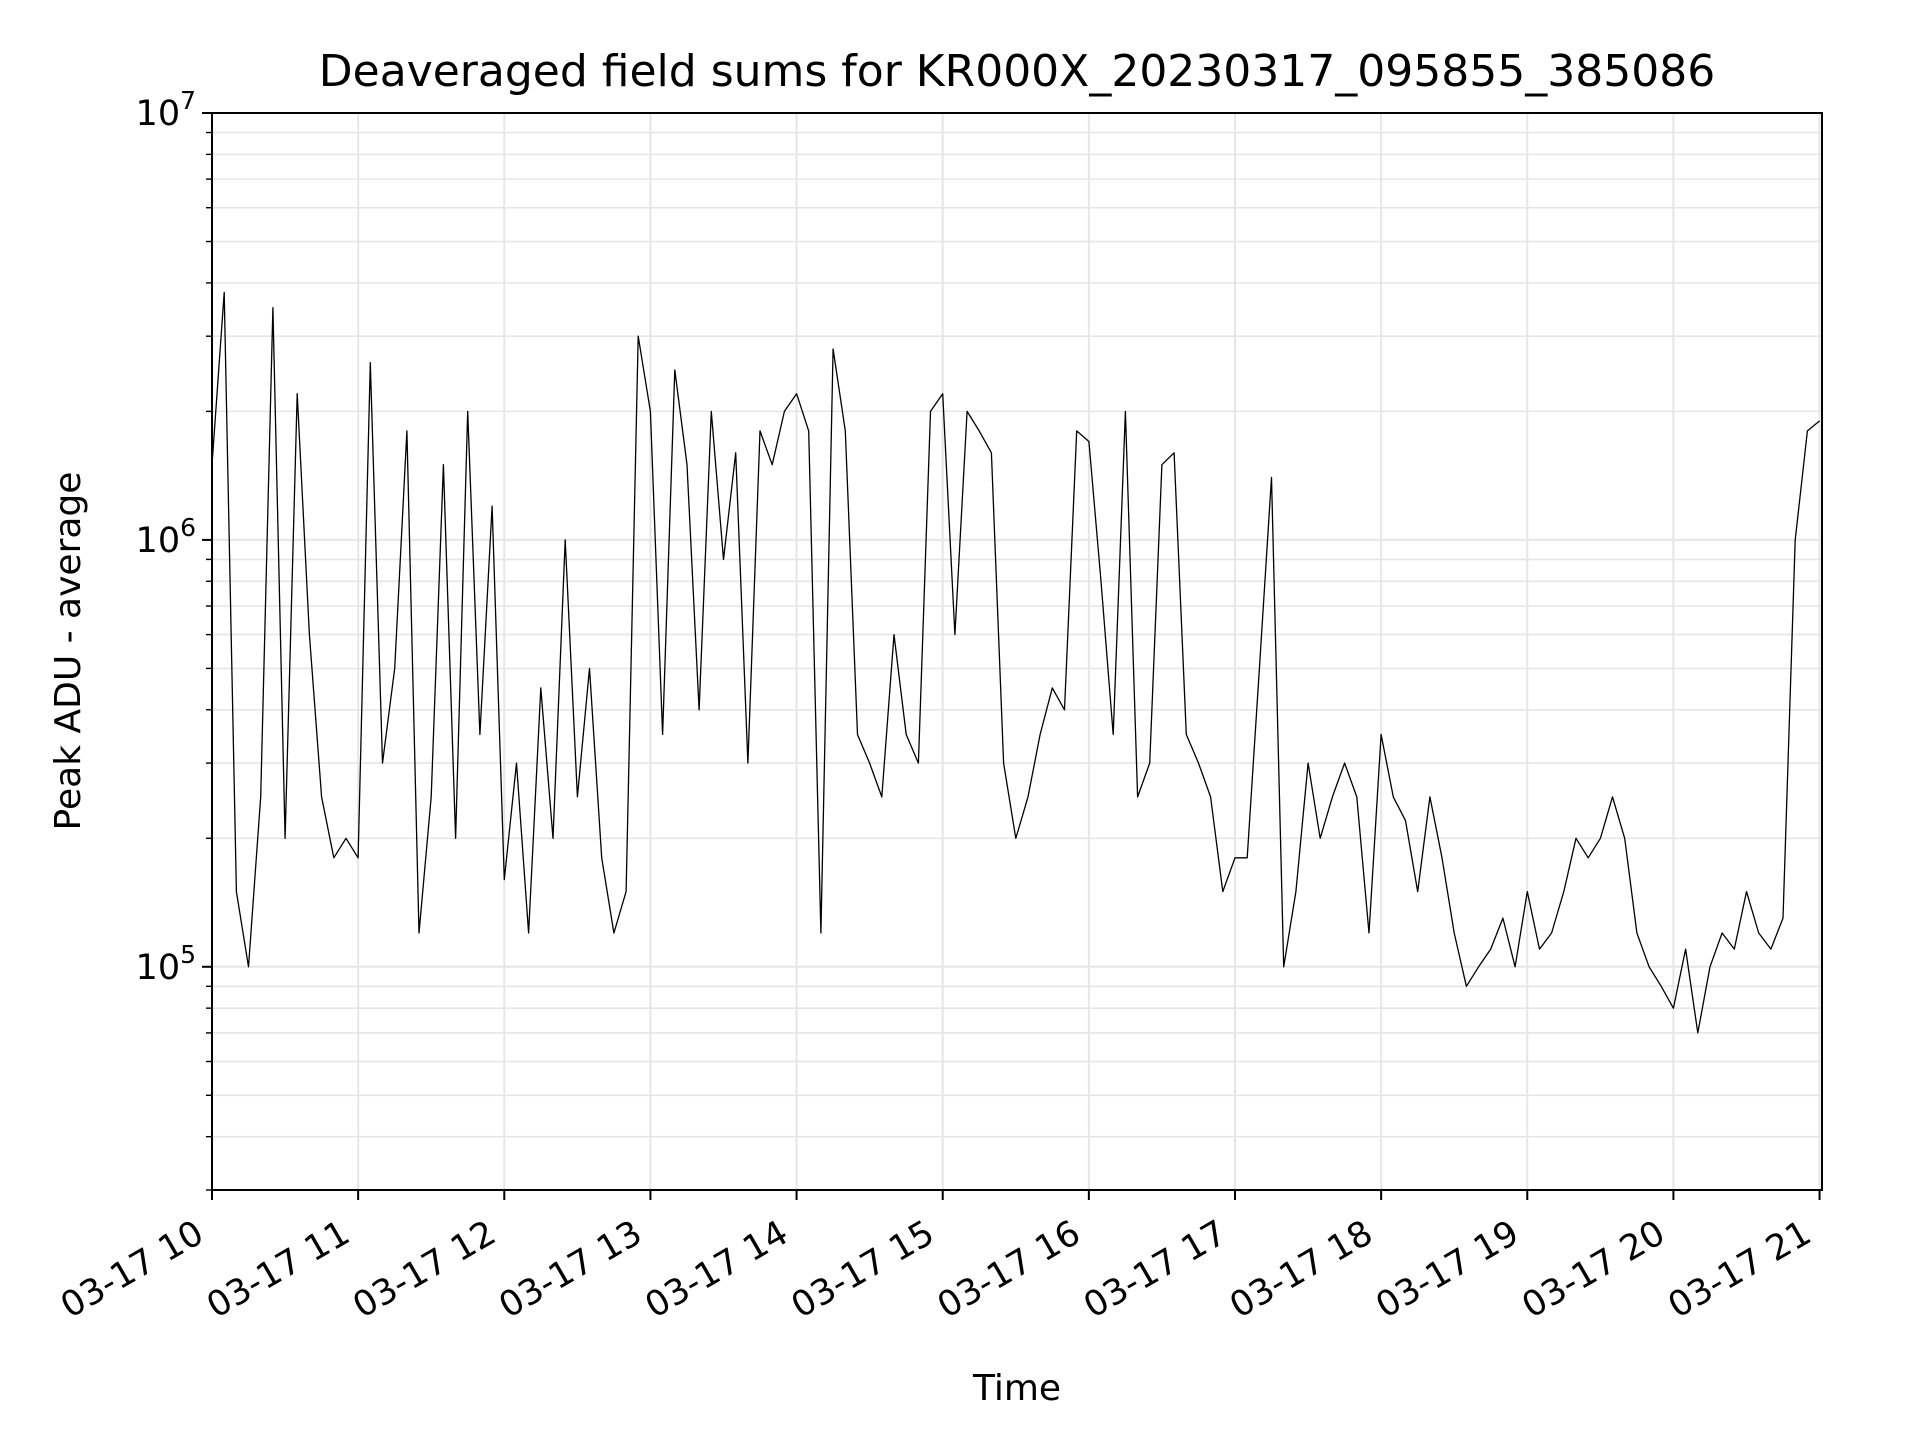  Describe the element at coordinates (68, 651) in the screenshot. I see `y-axis-label: Peak ADU - average` at that location.